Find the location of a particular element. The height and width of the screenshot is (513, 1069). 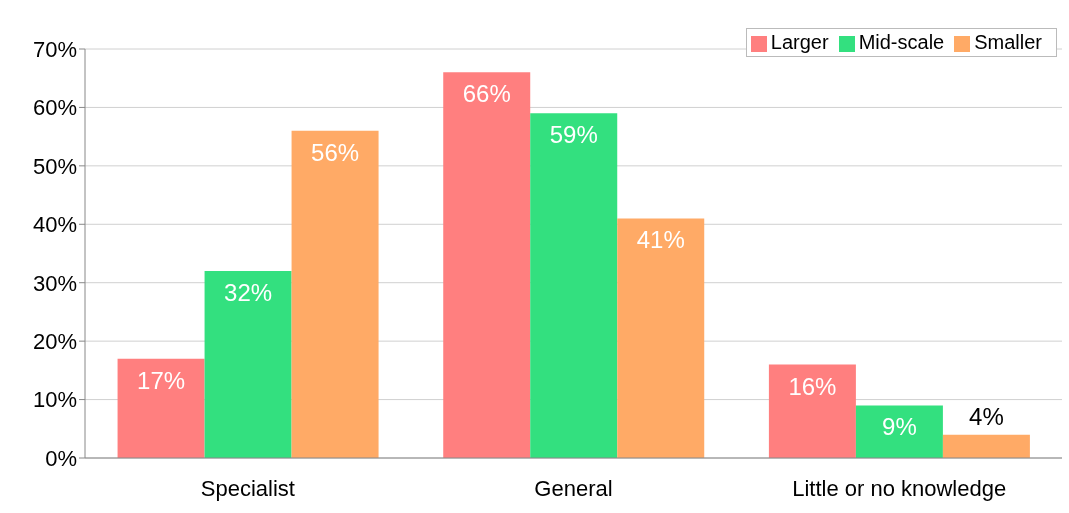

legend-label: Larger is located at coordinates (799, 42).